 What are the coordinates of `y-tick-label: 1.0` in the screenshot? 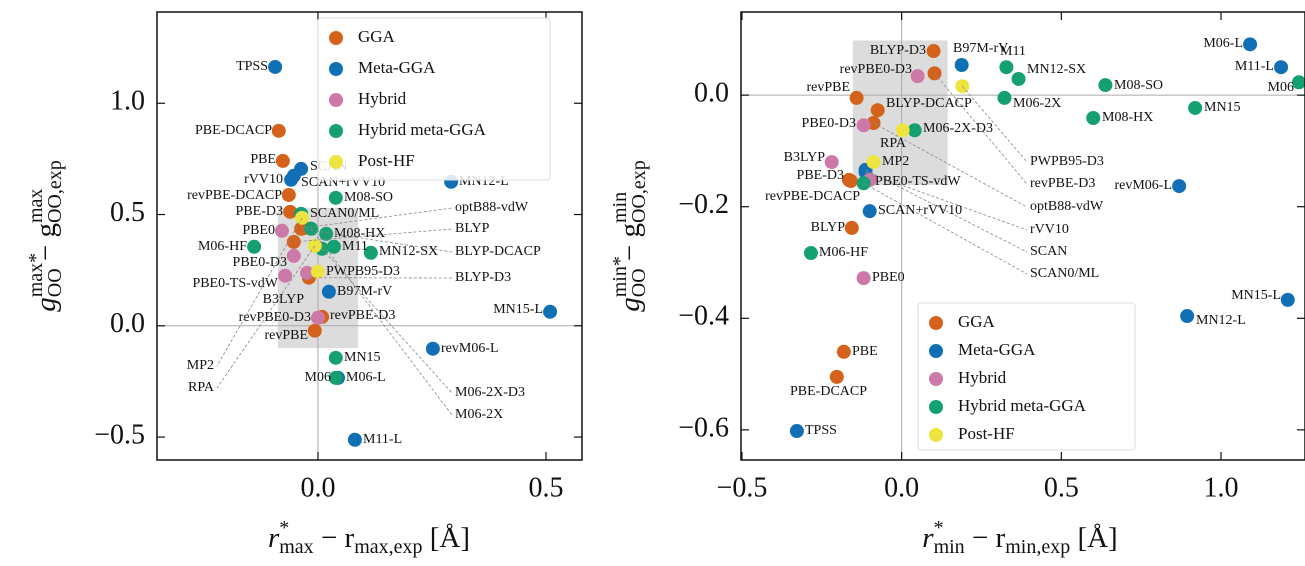 It's located at (127, 101).